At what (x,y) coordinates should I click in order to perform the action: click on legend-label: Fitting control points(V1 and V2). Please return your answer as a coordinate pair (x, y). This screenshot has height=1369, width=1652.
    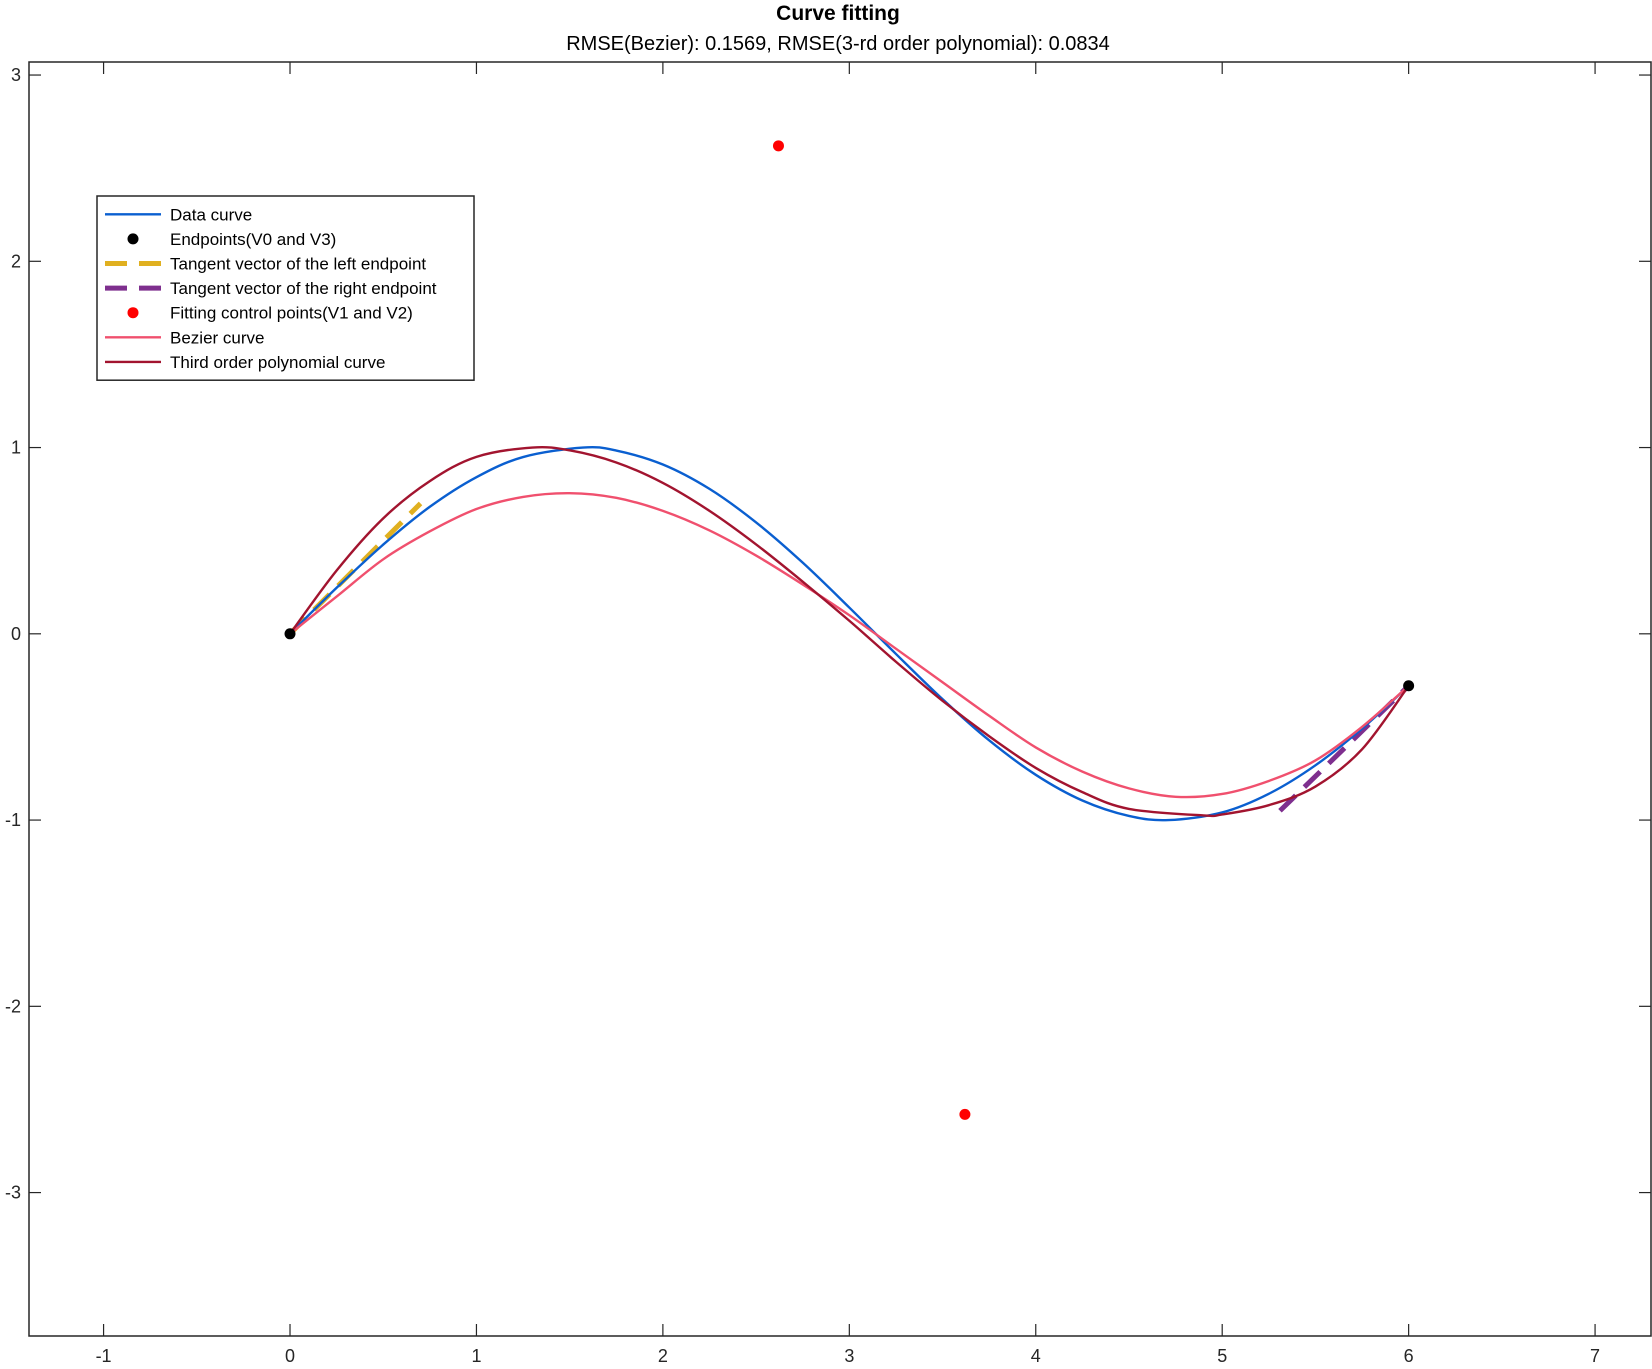
    Looking at the image, I should click on (291, 313).